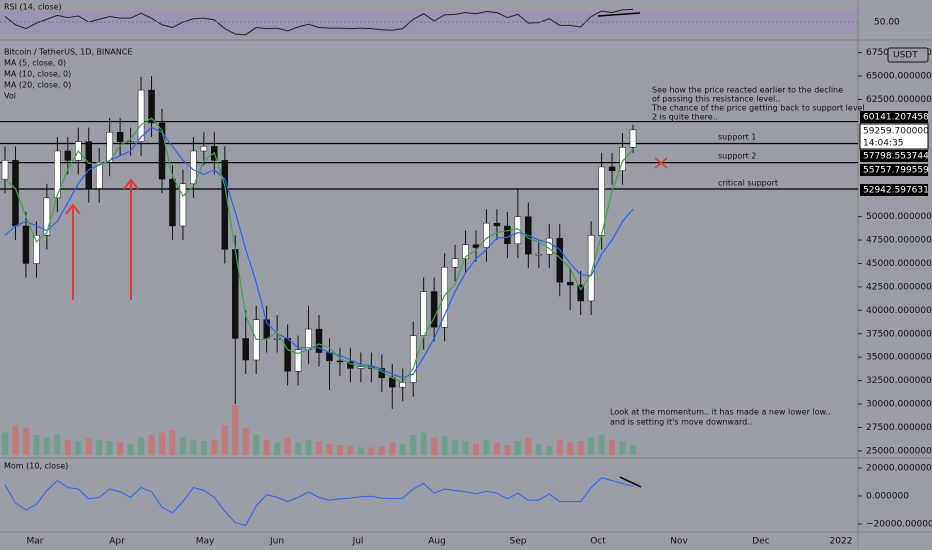 This screenshot has height=550, width=932. Describe the element at coordinates (899, 381) in the screenshot. I see `price-tick-label: 32500.000000` at that location.